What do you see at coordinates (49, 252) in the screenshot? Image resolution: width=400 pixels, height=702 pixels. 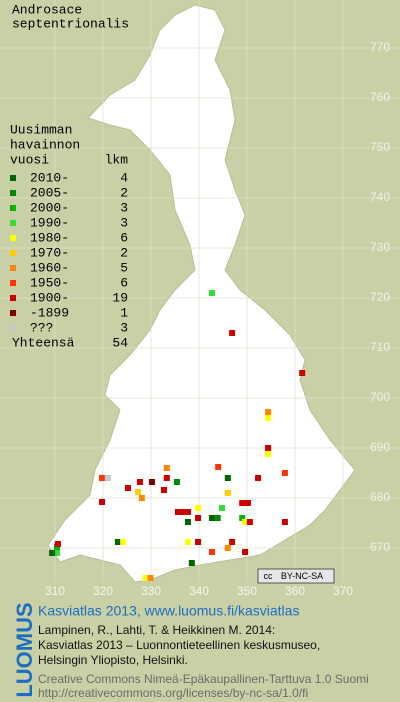 I see `legend-label: 1970-` at bounding box center [49, 252].